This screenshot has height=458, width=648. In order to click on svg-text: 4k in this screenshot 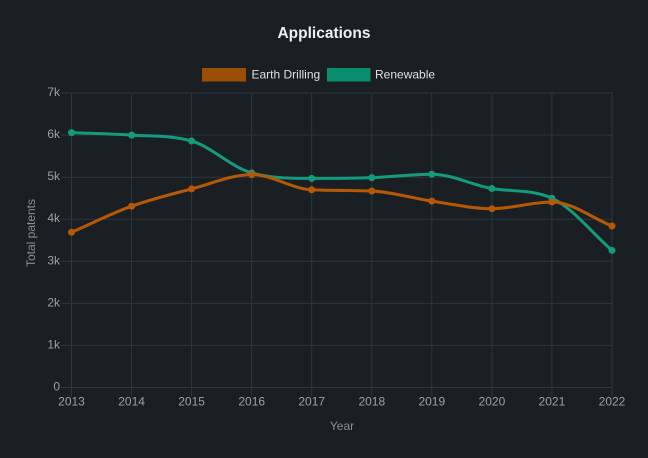, I will do `click(54, 218)`.